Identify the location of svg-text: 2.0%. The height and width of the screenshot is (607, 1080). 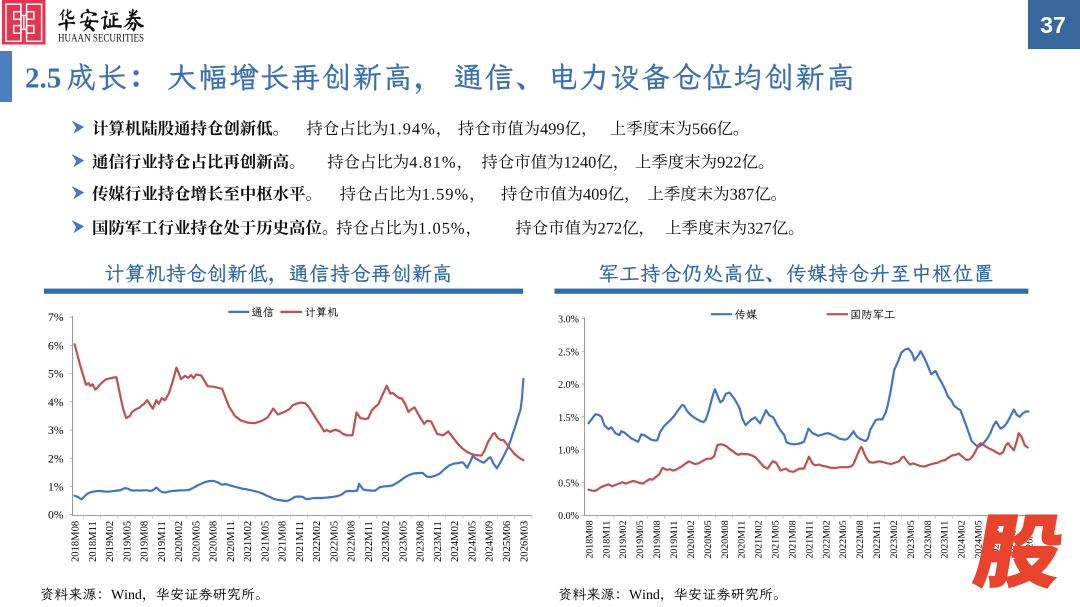
(568, 385).